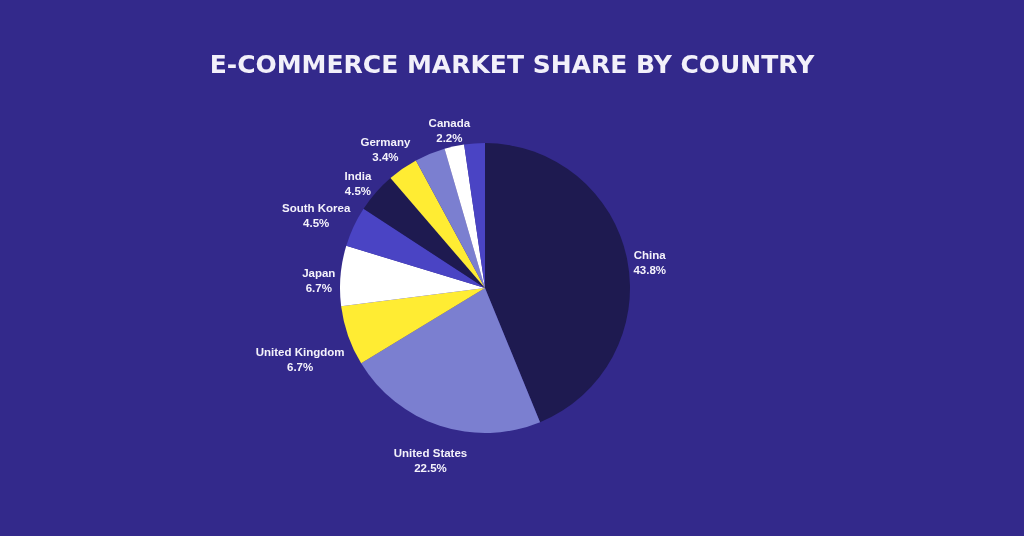 Image resolution: width=1024 pixels, height=536 pixels. What do you see at coordinates (430, 452) in the screenshot?
I see `slice-label: United States` at bounding box center [430, 452].